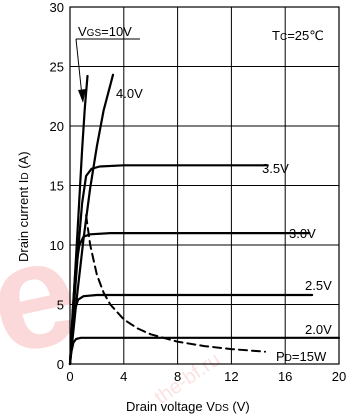 Image resolution: width=354 pixels, height=420 pixels. What do you see at coordinates (318, 285) in the screenshot?
I see `series-label: 2.5V` at bounding box center [318, 285].